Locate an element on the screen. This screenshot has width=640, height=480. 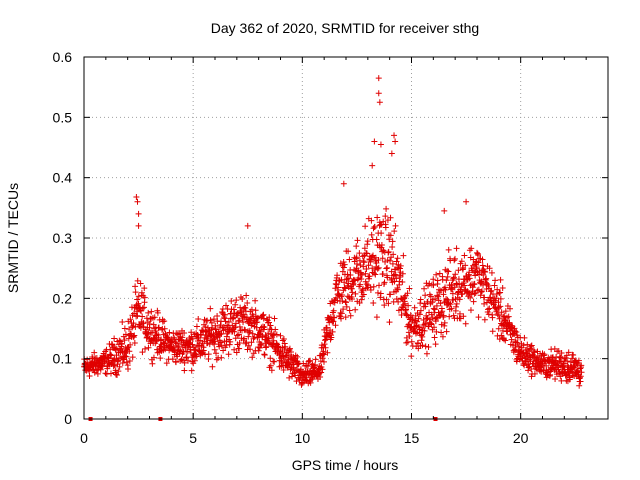
y-tick-label: 0.2 is located at coordinates (63, 298).